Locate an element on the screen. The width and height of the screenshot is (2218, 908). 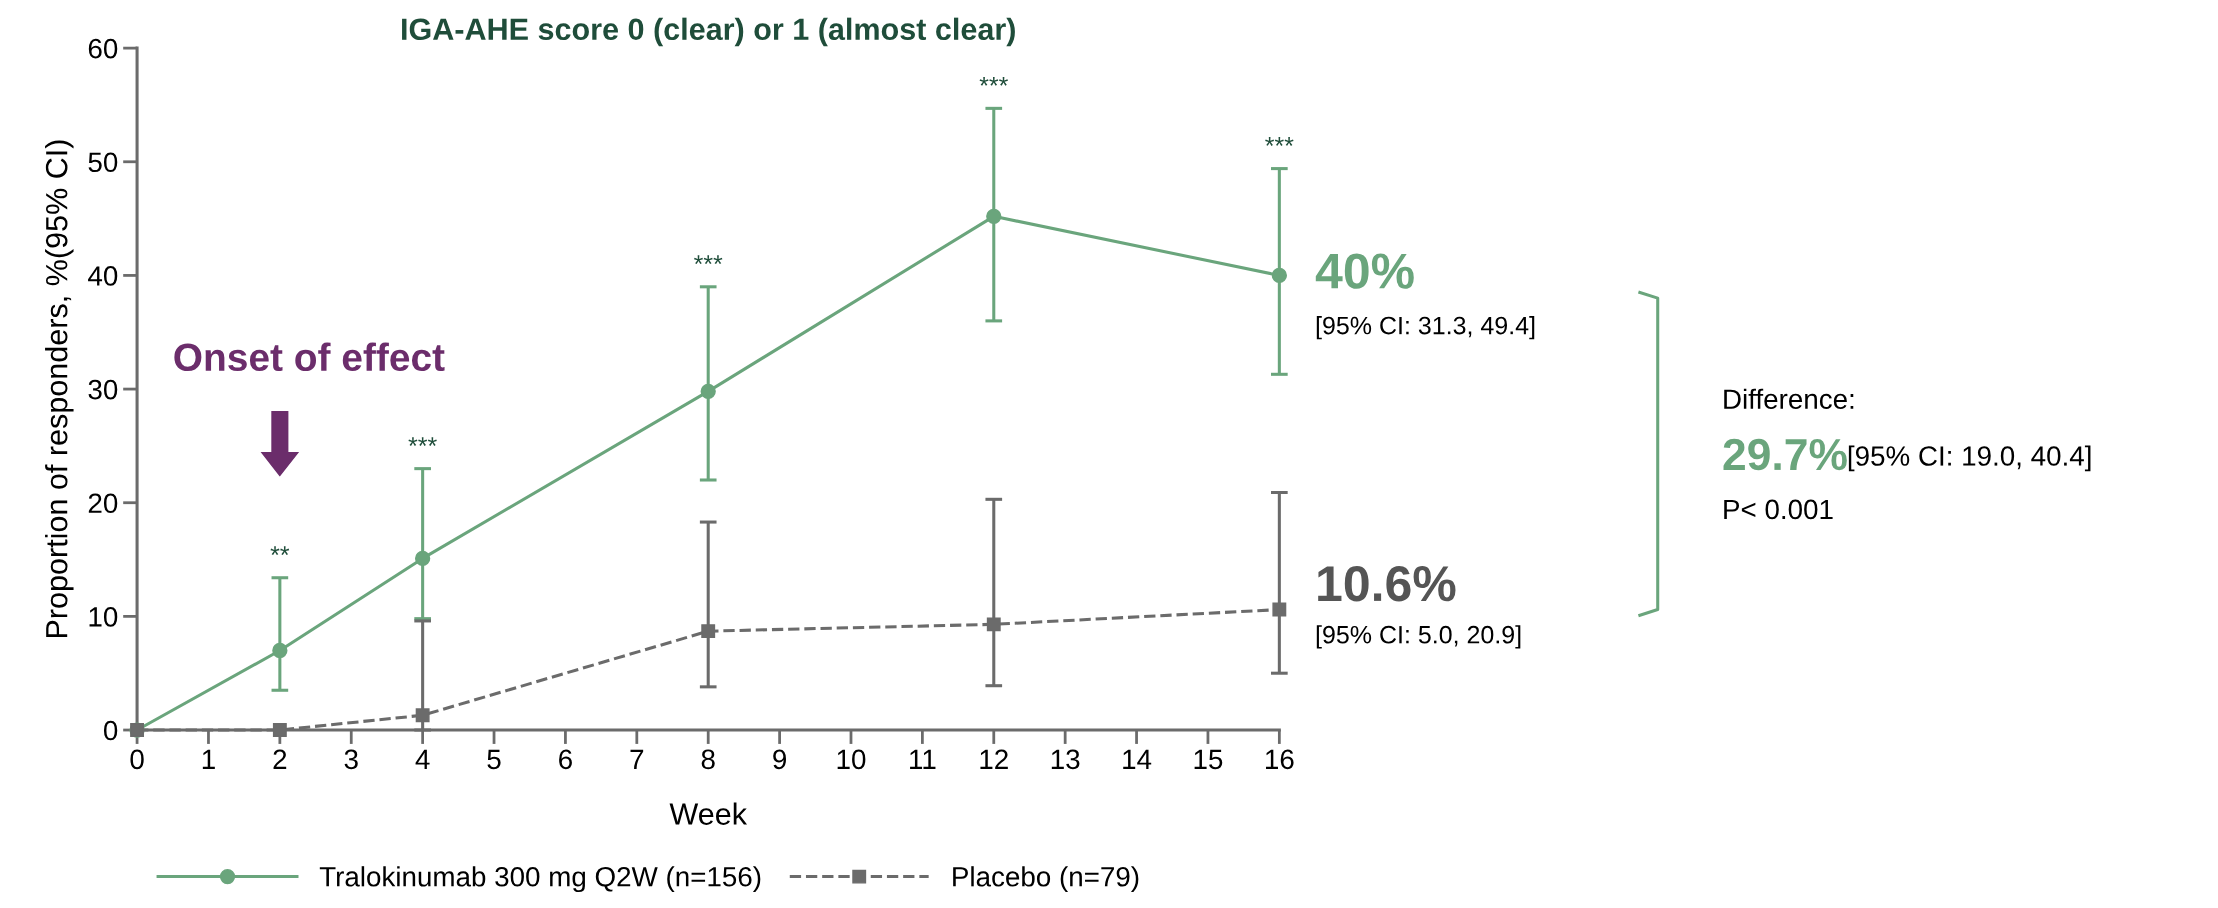
y-tick-label: 20 is located at coordinates (103, 503).